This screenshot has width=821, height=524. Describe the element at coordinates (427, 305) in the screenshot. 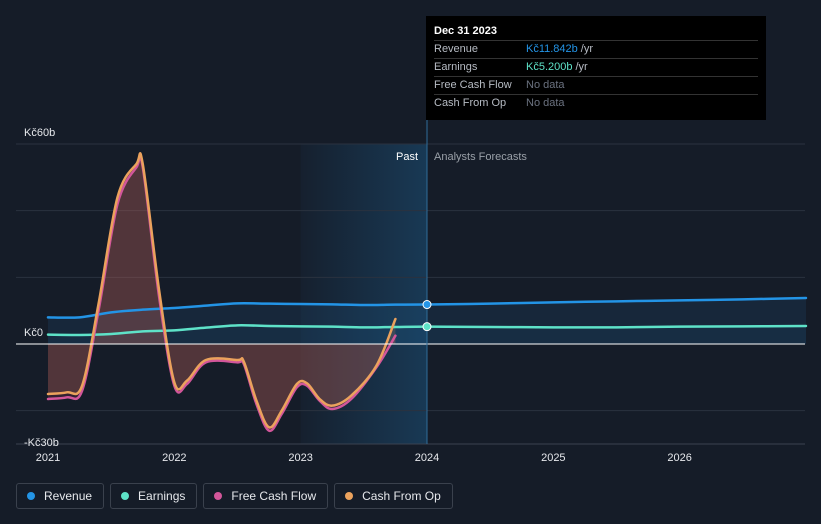

I see `highlight-point-revenue` at that location.